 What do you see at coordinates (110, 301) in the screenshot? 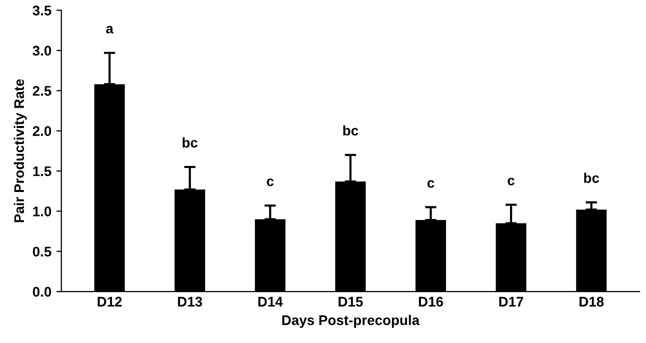
I see `x-tick-label: D12` at bounding box center [110, 301].